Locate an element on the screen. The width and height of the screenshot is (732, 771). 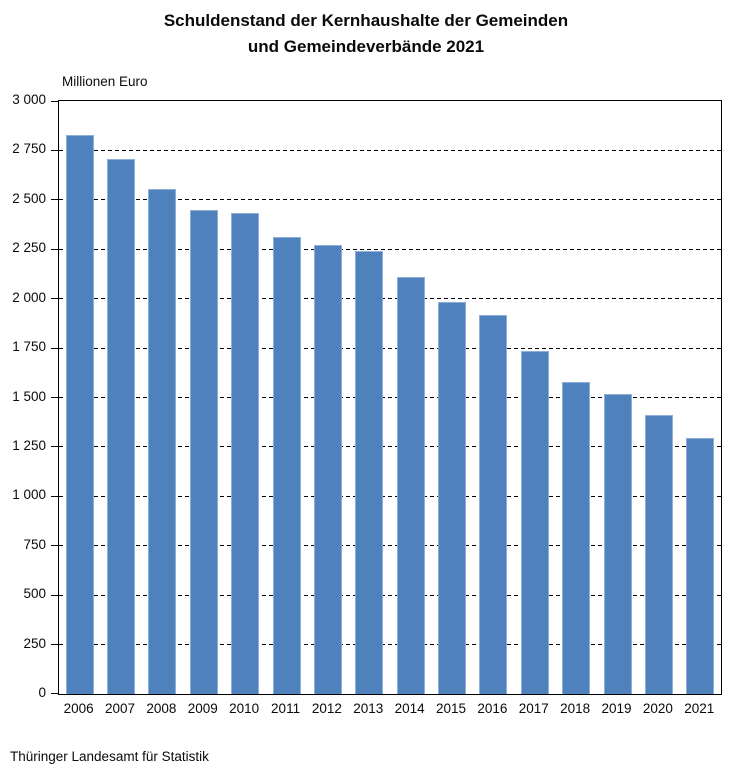
y-tick-2000 is located at coordinates (54, 299).